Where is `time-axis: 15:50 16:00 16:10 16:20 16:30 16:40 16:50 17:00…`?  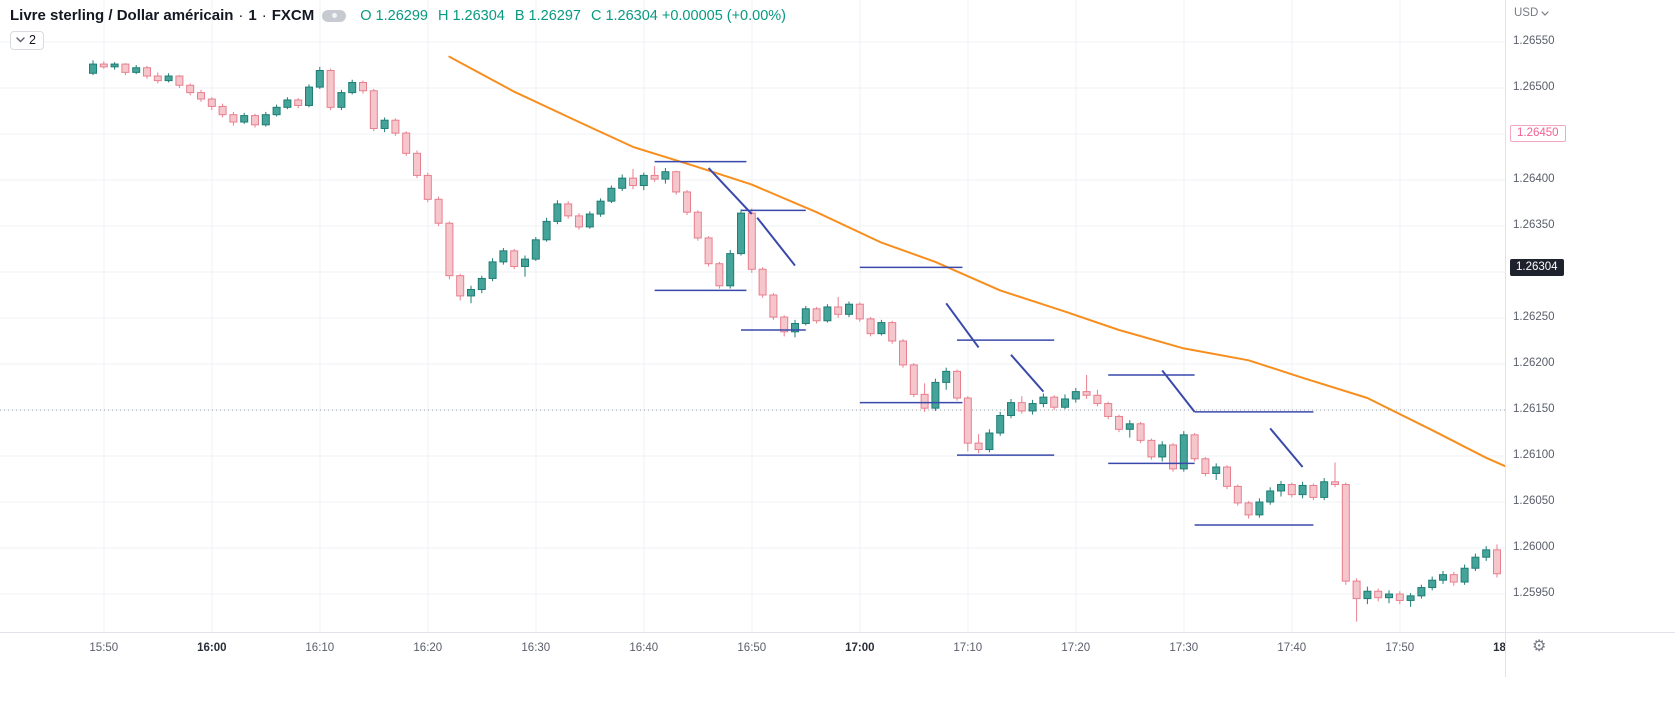 time-axis: 15:50 16:00 16:10 16:20 16:30 16:40 16:50 17:00… is located at coordinates (752, 654).